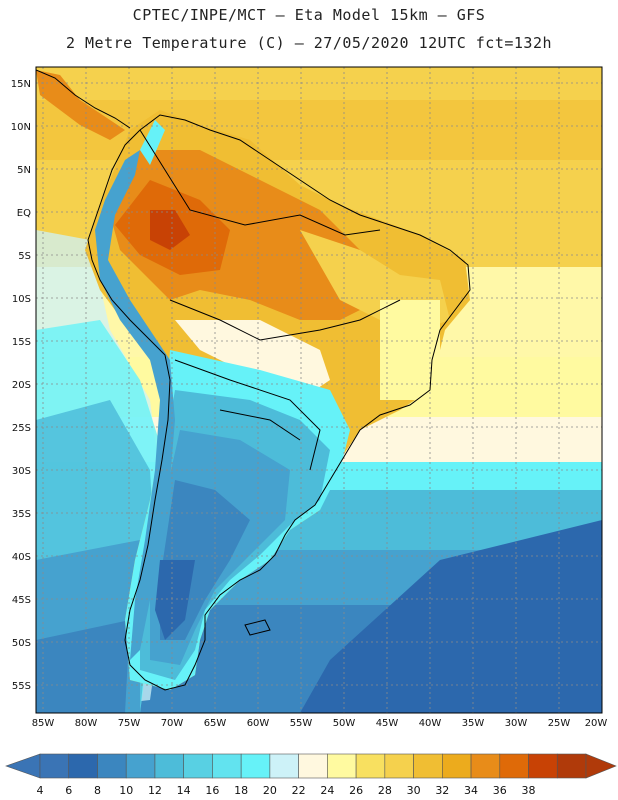 The height and width of the screenshot is (800, 618). What do you see at coordinates (258, 723) in the screenshot?
I see `lon-label: 60W` at bounding box center [258, 723].